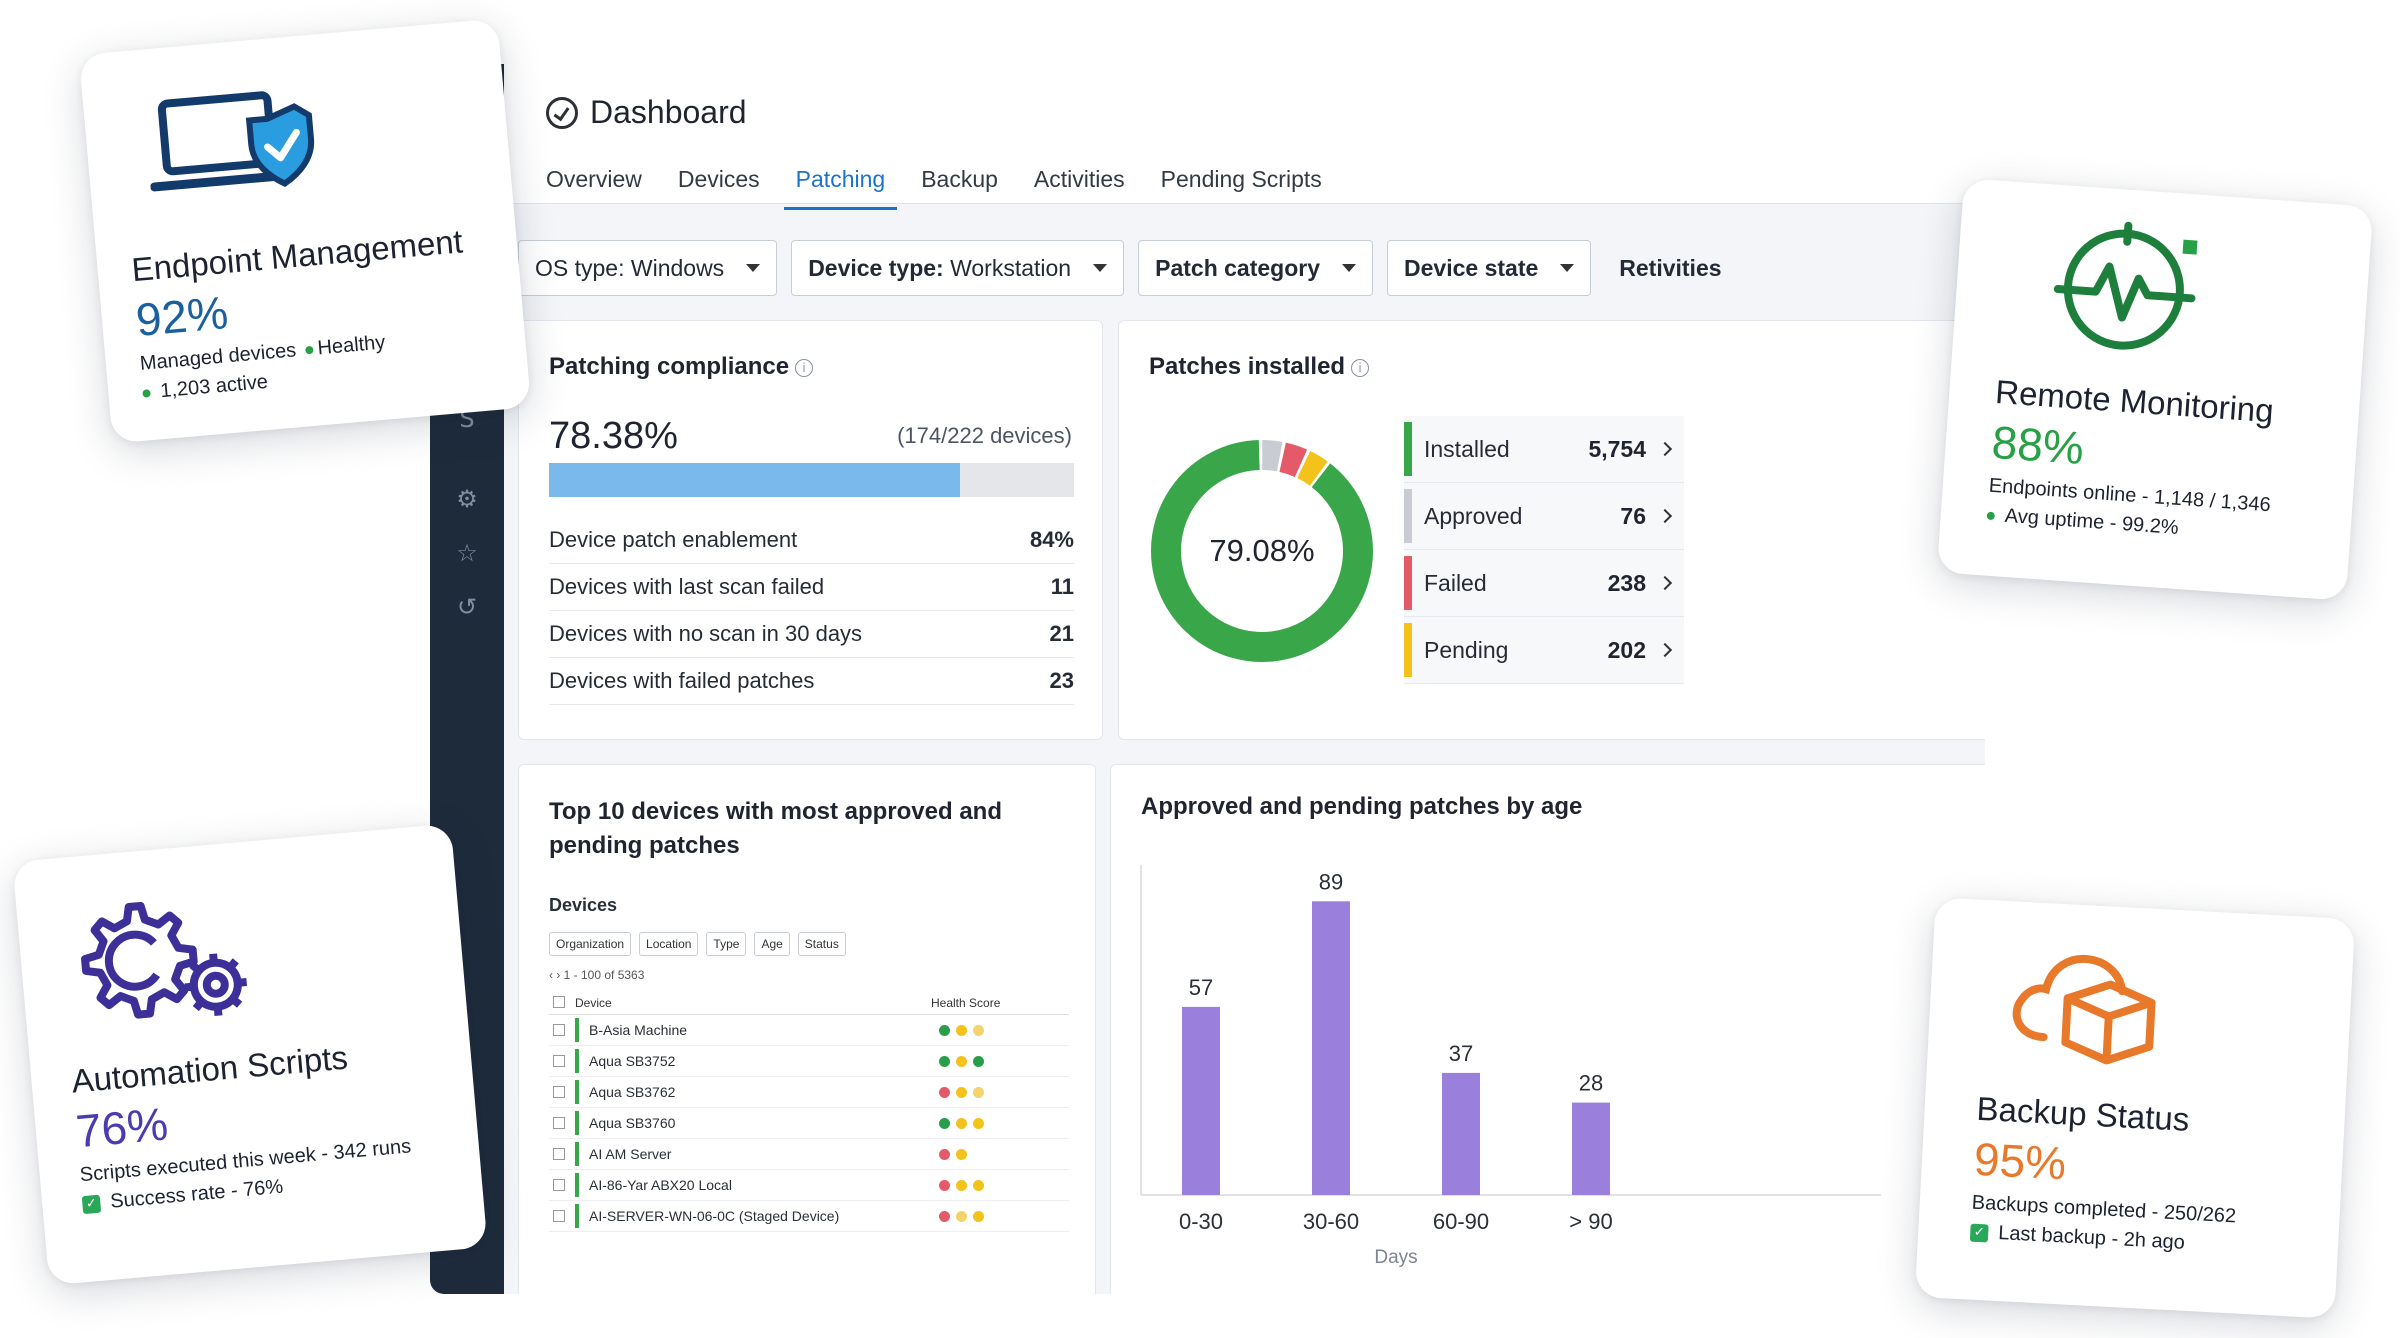 The width and height of the screenshot is (2400, 1338). What do you see at coordinates (714, 1216) in the screenshot?
I see `device-name: AI-SERVER-WN-06-0C (Staged Device)` at bounding box center [714, 1216].